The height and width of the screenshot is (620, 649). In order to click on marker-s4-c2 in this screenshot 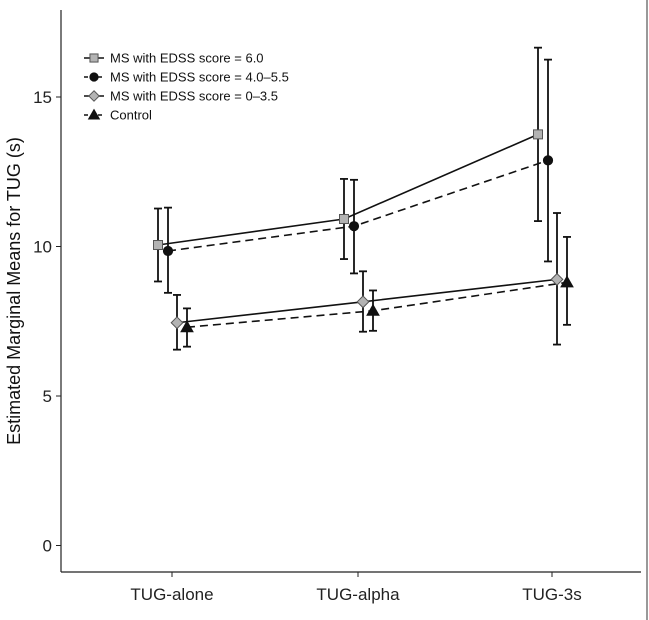, I will do `click(373, 309)`.